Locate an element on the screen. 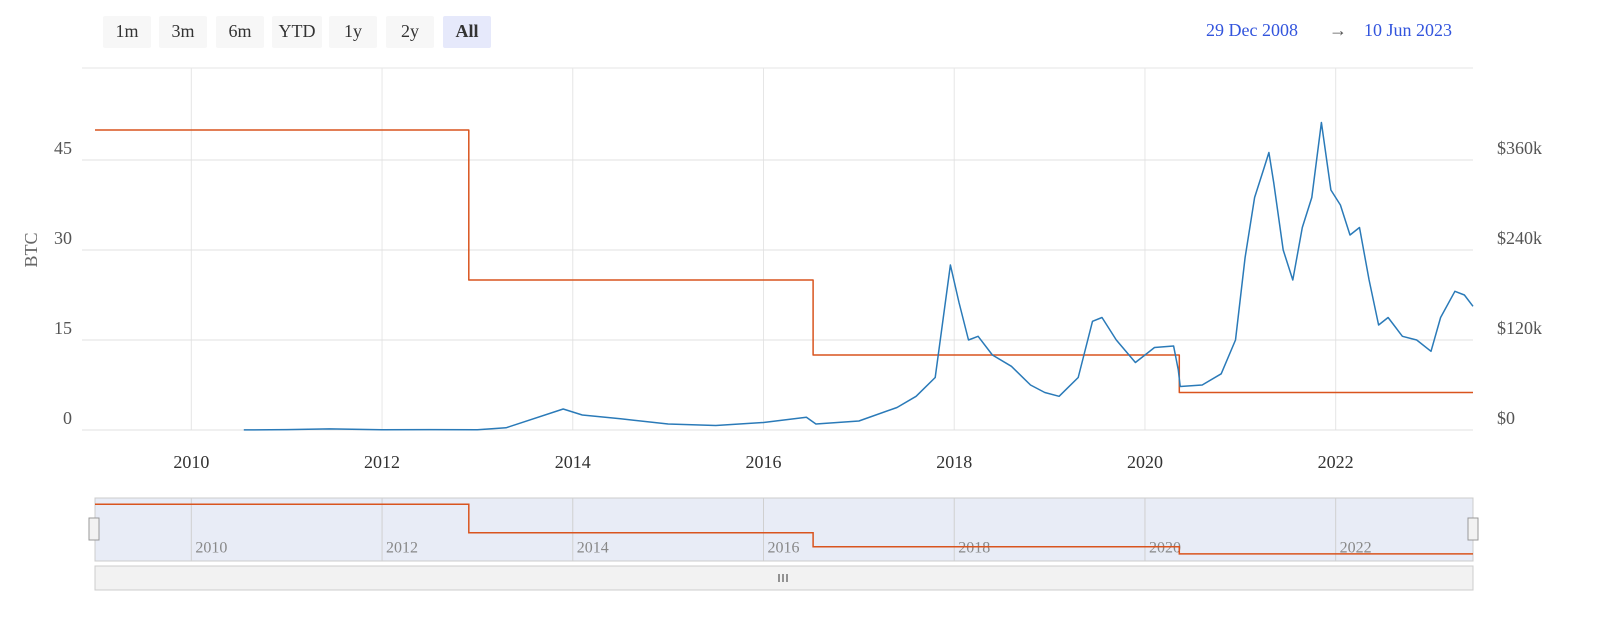 The width and height of the screenshot is (1600, 630). x-tick-label: 2012 is located at coordinates (382, 462).